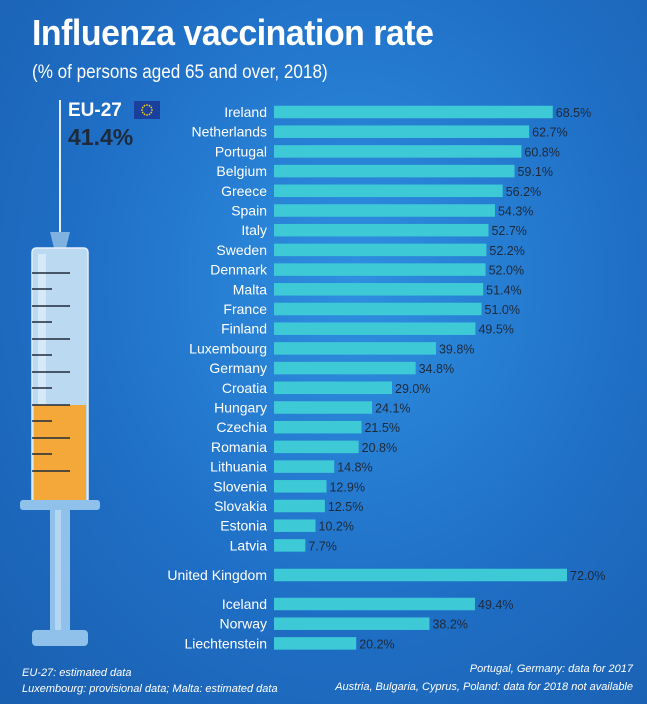 The height and width of the screenshot is (704, 647). I want to click on bar-united-kingdom, so click(420, 575).